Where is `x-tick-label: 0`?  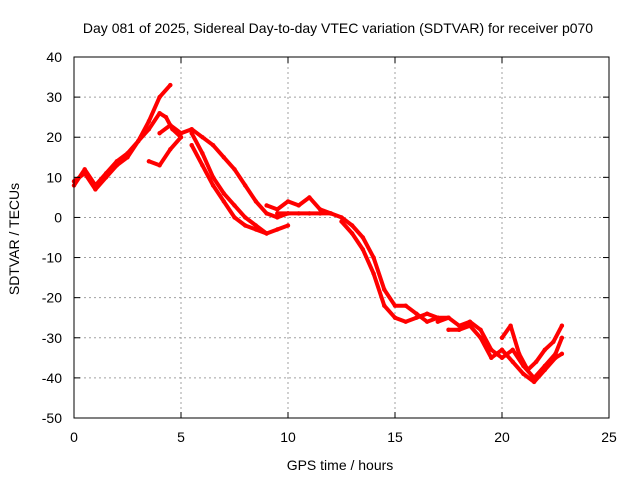 x-tick-label: 0 is located at coordinates (74, 437).